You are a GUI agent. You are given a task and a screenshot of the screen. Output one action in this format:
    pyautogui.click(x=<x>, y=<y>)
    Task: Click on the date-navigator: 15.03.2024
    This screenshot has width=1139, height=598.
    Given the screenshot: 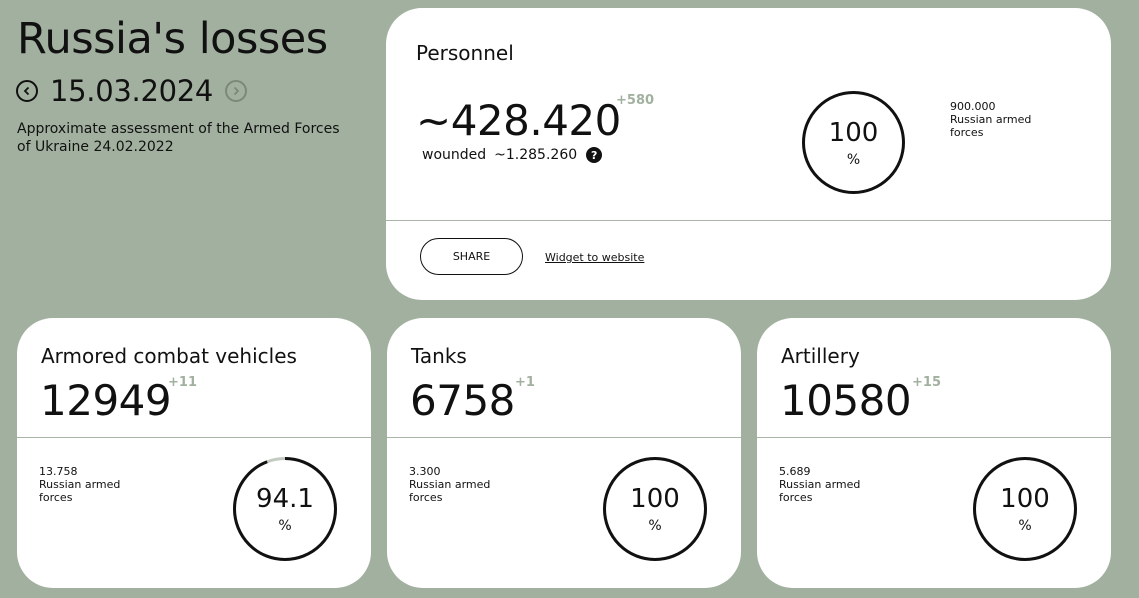 What is the action you would take?
    pyautogui.click(x=132, y=91)
    